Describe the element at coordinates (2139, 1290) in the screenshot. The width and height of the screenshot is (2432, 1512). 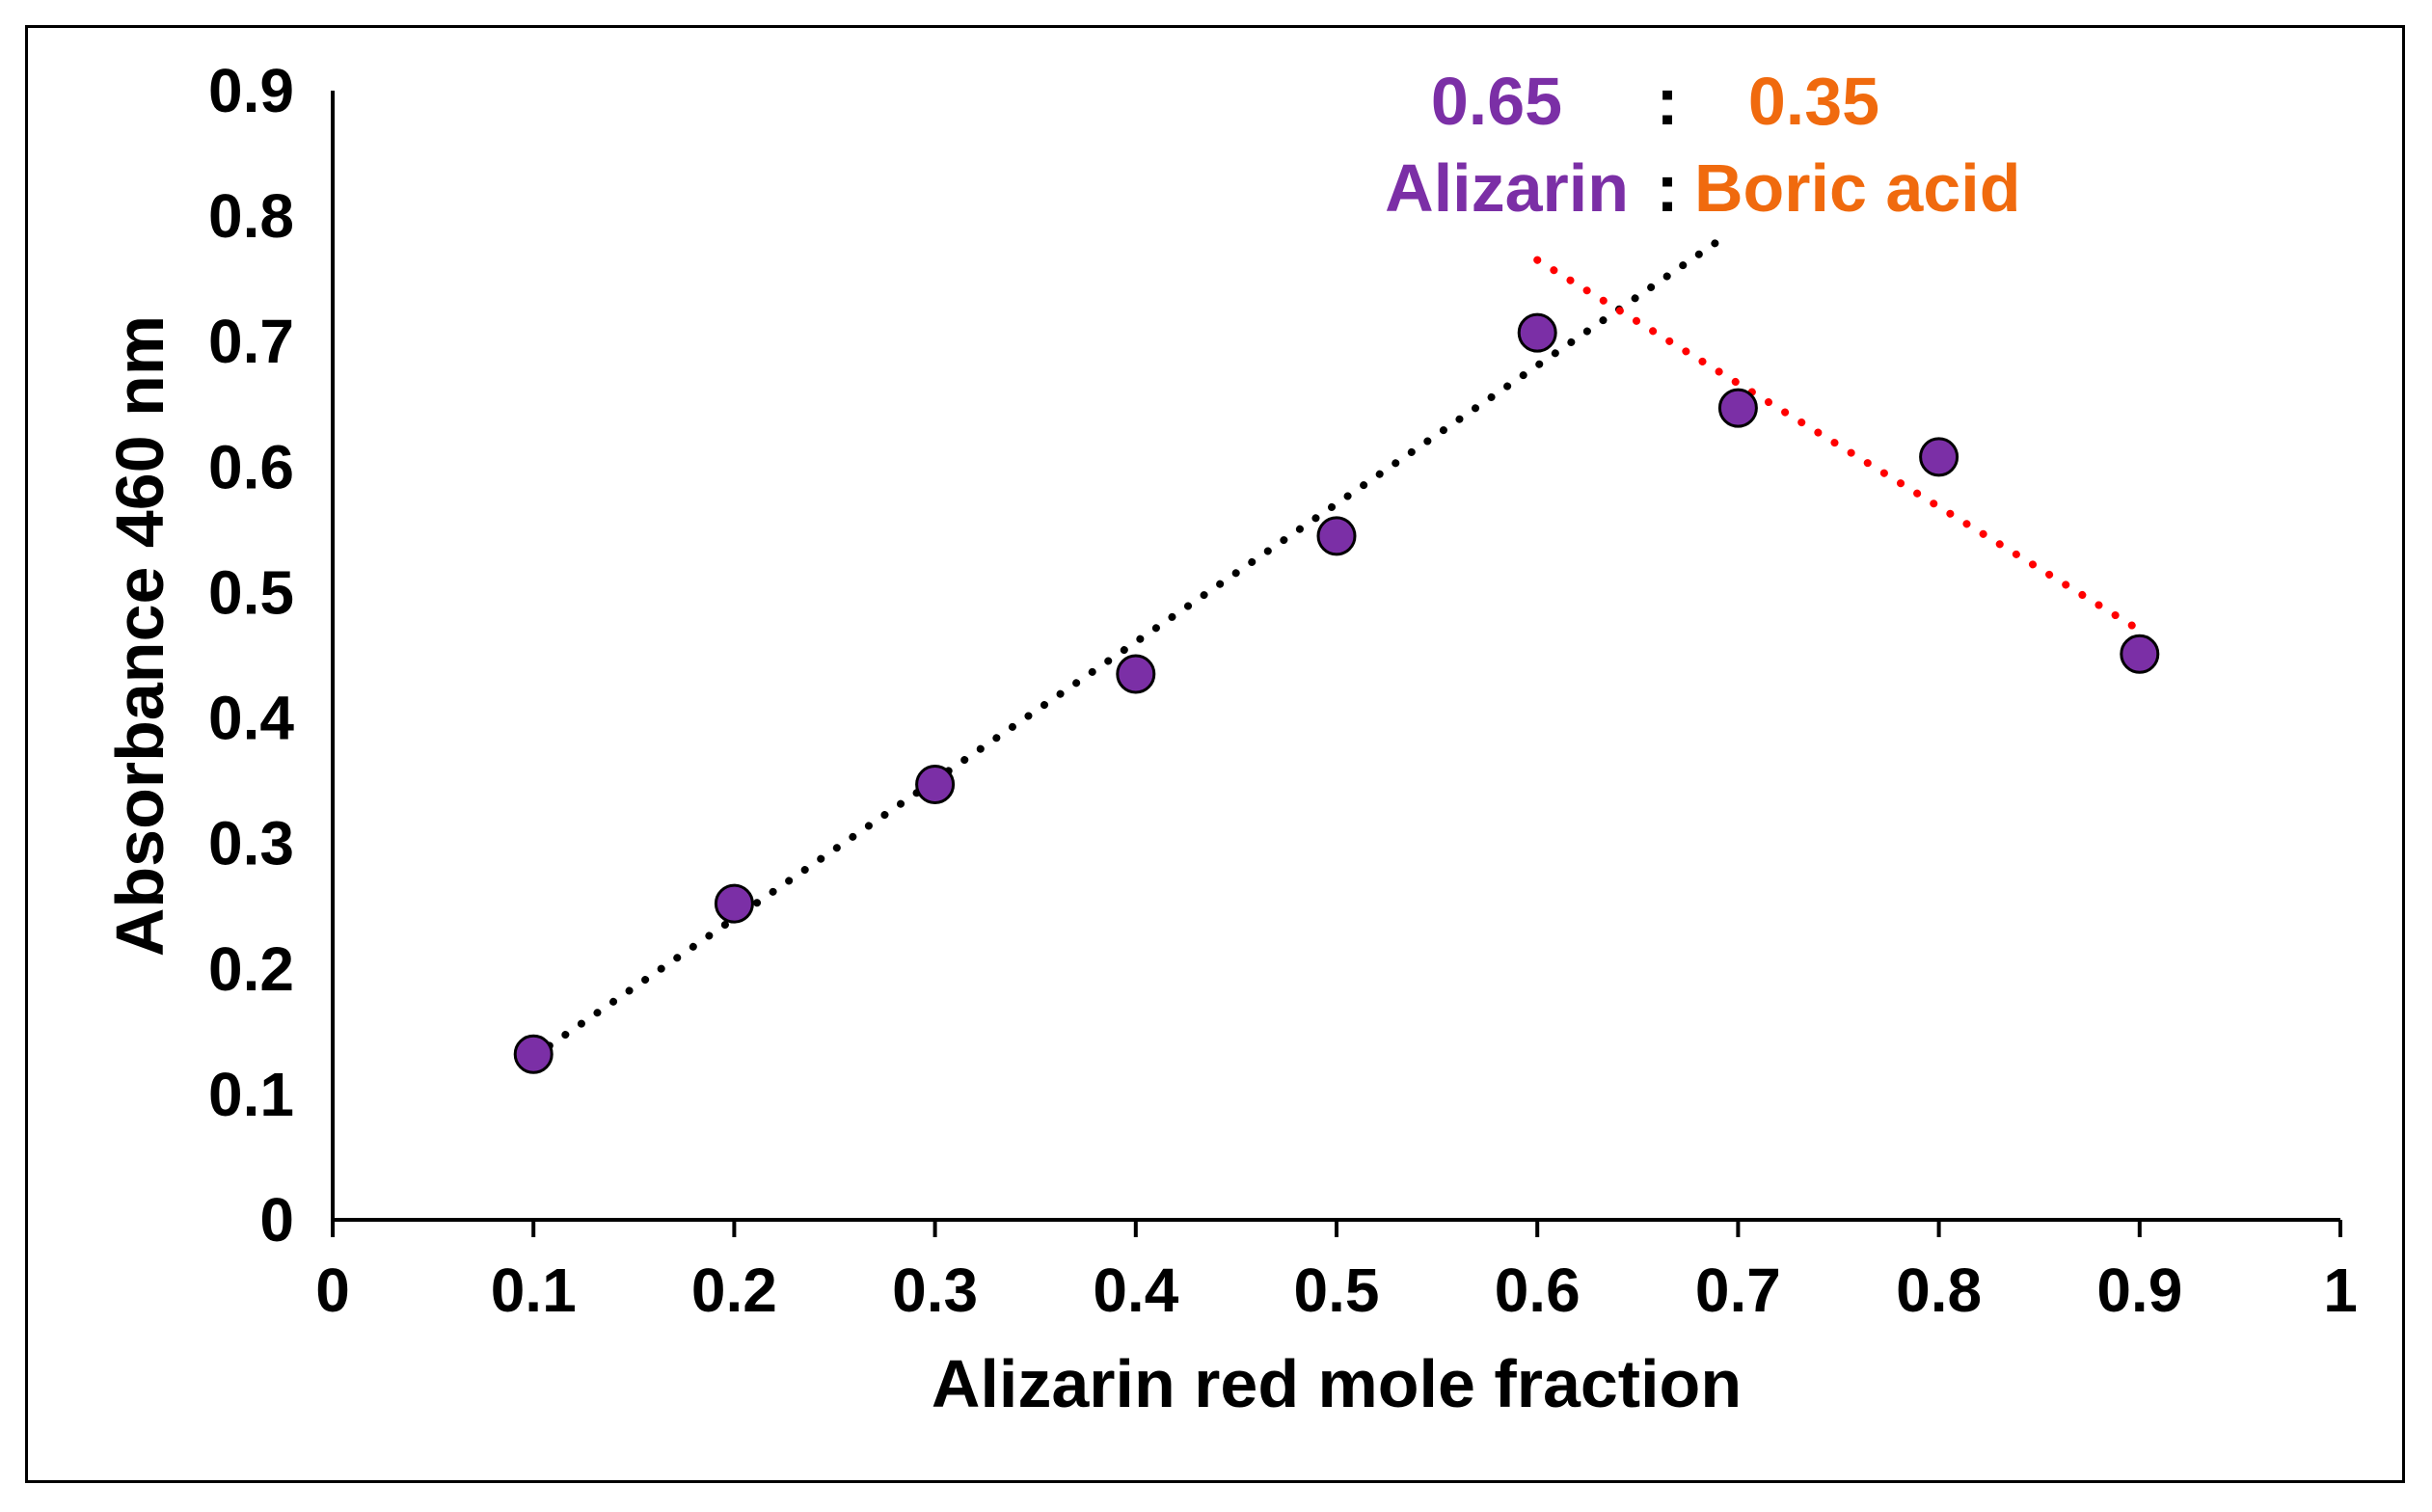
I see `x-tick-label: 0.9` at that location.